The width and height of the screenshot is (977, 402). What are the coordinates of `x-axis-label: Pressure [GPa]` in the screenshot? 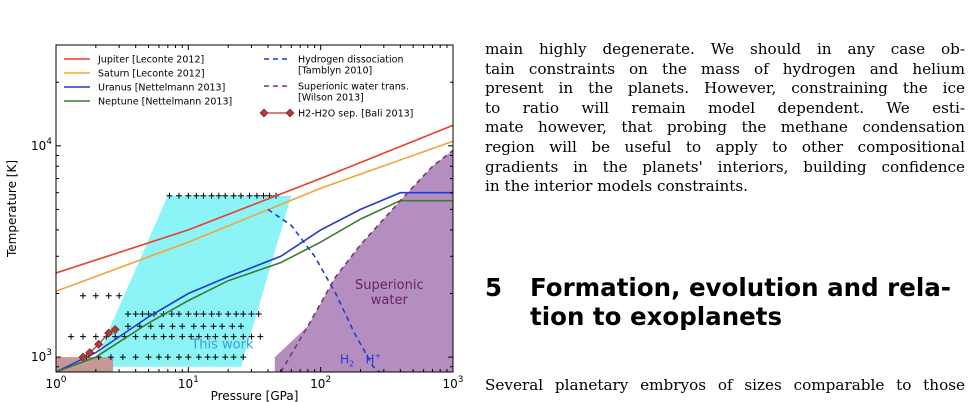 It's located at (255, 395).